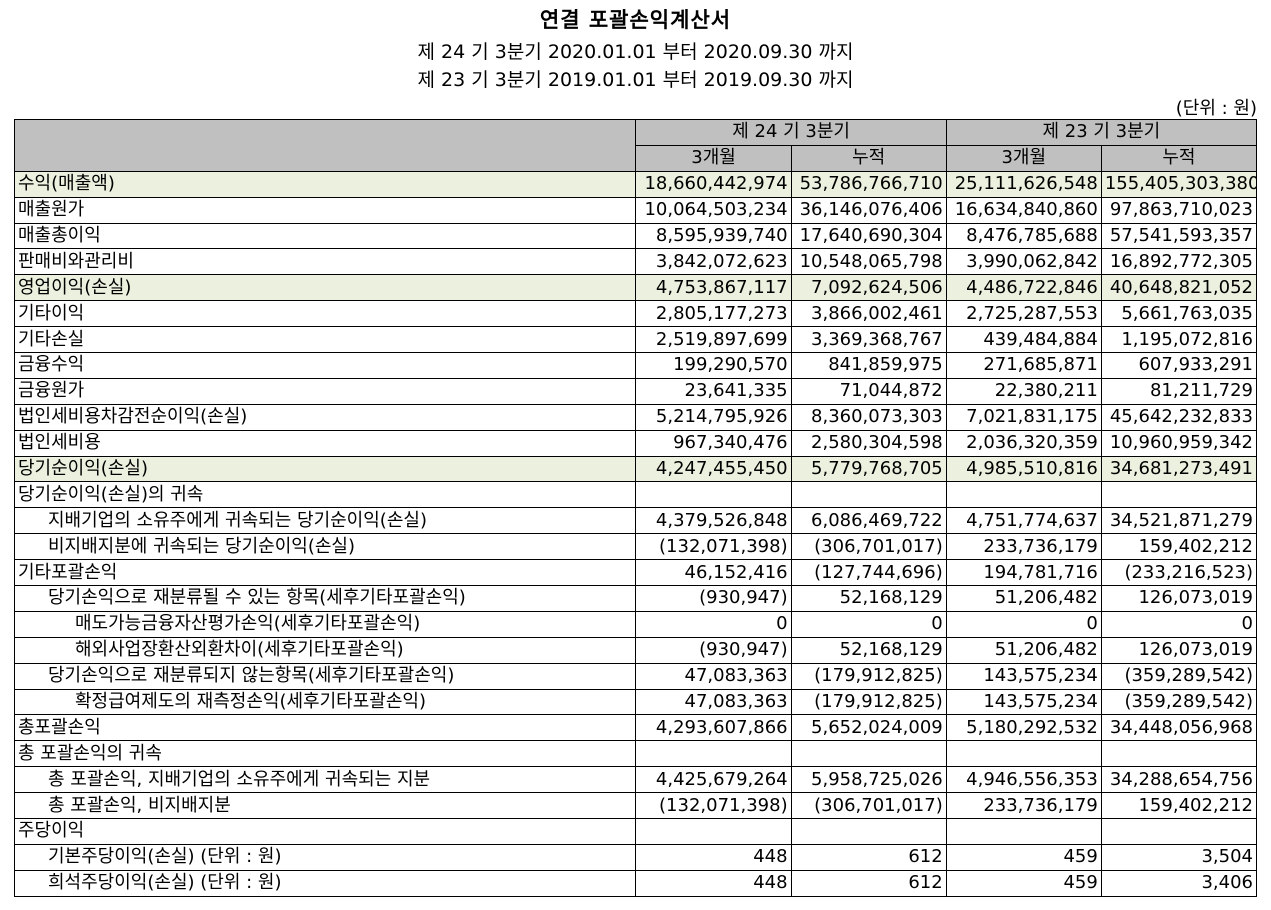 The height and width of the screenshot is (910, 1271). Describe the element at coordinates (868, 262) in the screenshot. I see `row-value: 10,548,065,798` at that location.